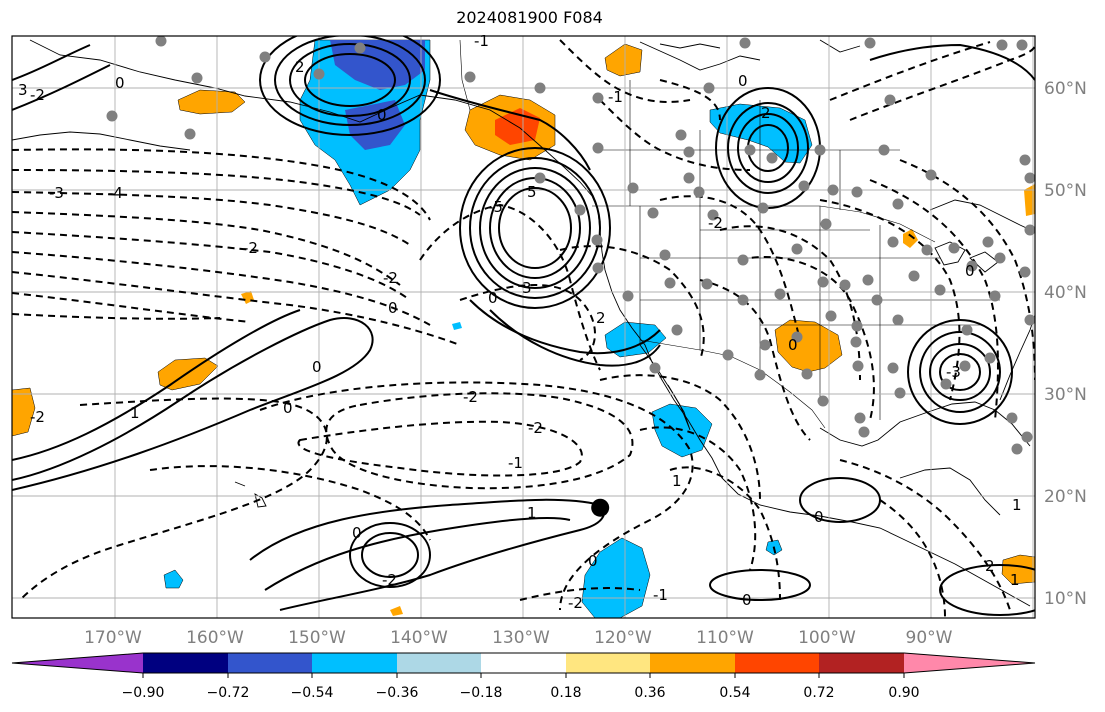 The width and height of the screenshot is (1105, 712). What do you see at coordinates (115, 193) in the screenshot?
I see `contour-label: -4` at bounding box center [115, 193].